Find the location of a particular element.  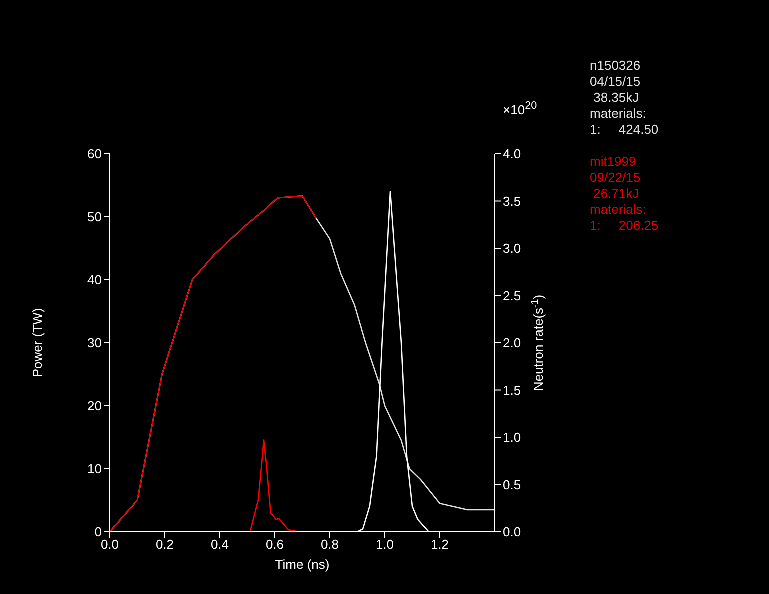

y2-tick-label: 1.5 is located at coordinates (512, 390).